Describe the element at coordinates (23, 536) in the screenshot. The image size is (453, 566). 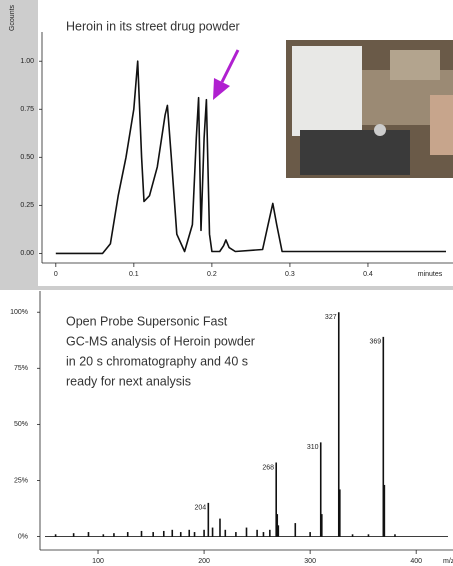
I see `y-tick-label: 0%` at that location.